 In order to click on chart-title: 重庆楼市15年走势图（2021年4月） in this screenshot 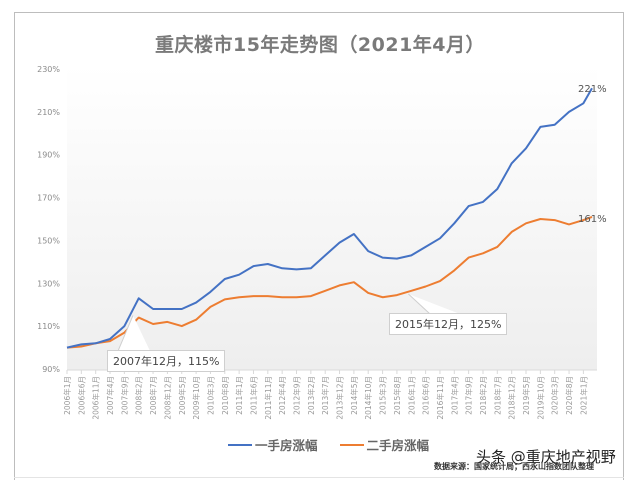, I will do `click(320, 45)`.